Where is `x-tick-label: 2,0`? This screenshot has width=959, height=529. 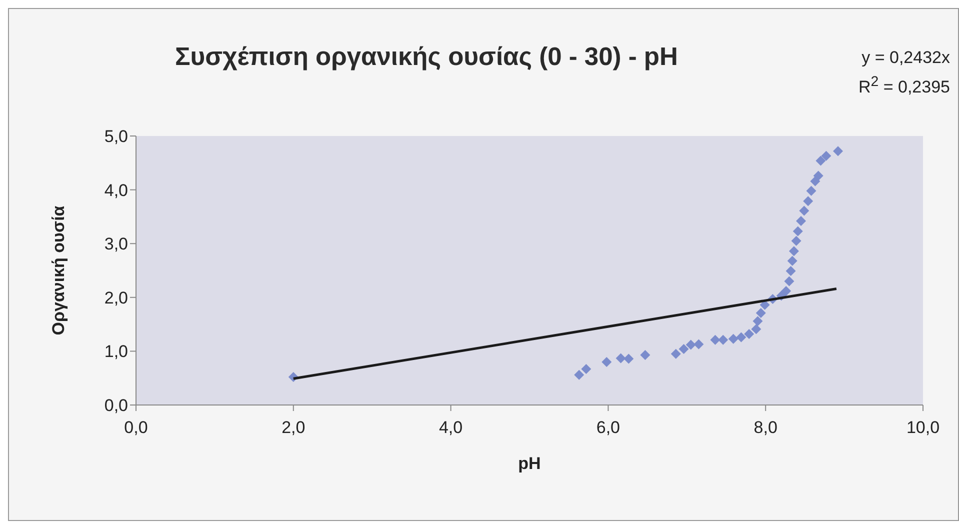
x-tick-label: 2,0 is located at coordinates (294, 428).